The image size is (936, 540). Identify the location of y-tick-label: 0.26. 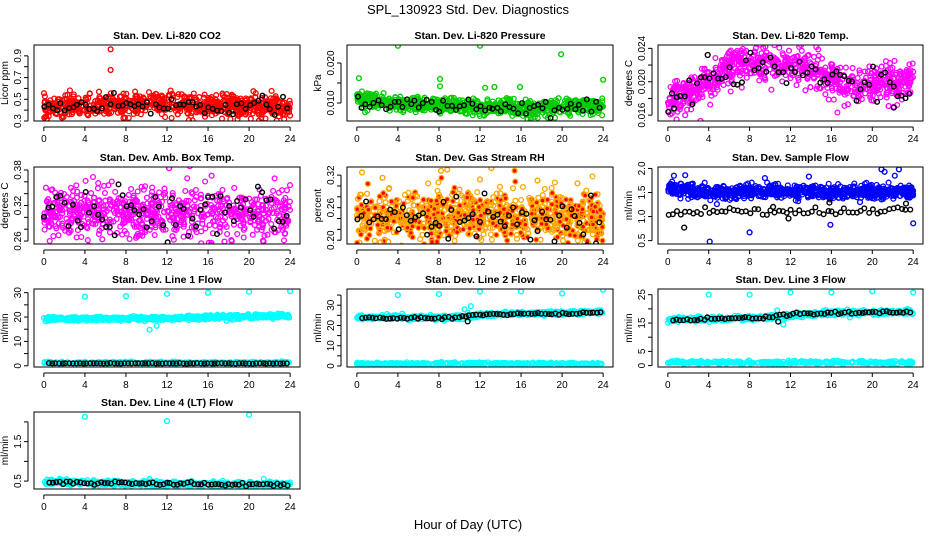
(18, 241).